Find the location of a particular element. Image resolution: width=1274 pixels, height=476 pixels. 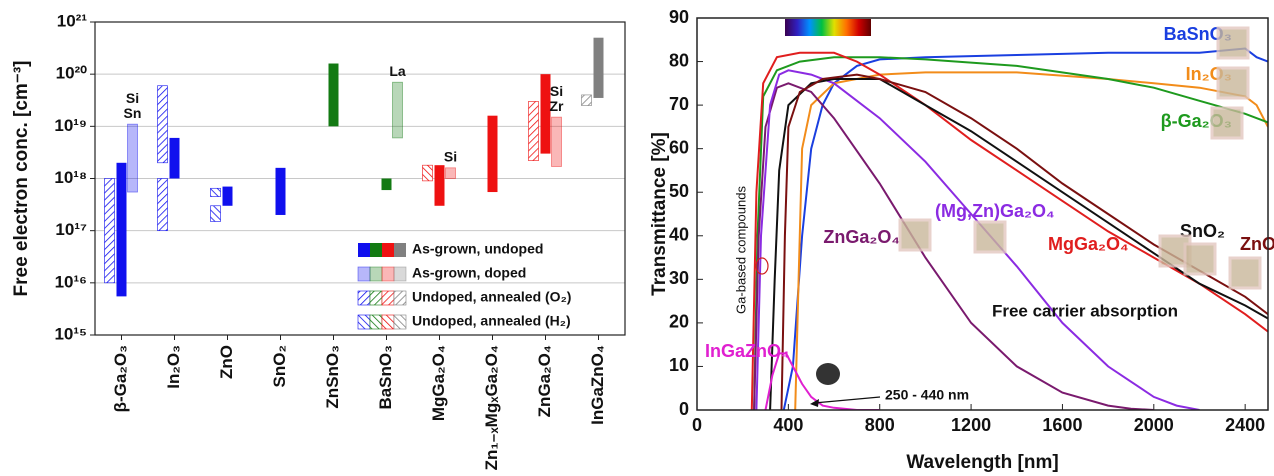

x-tick-label: ZnSnO₃ is located at coordinates (332, 377).